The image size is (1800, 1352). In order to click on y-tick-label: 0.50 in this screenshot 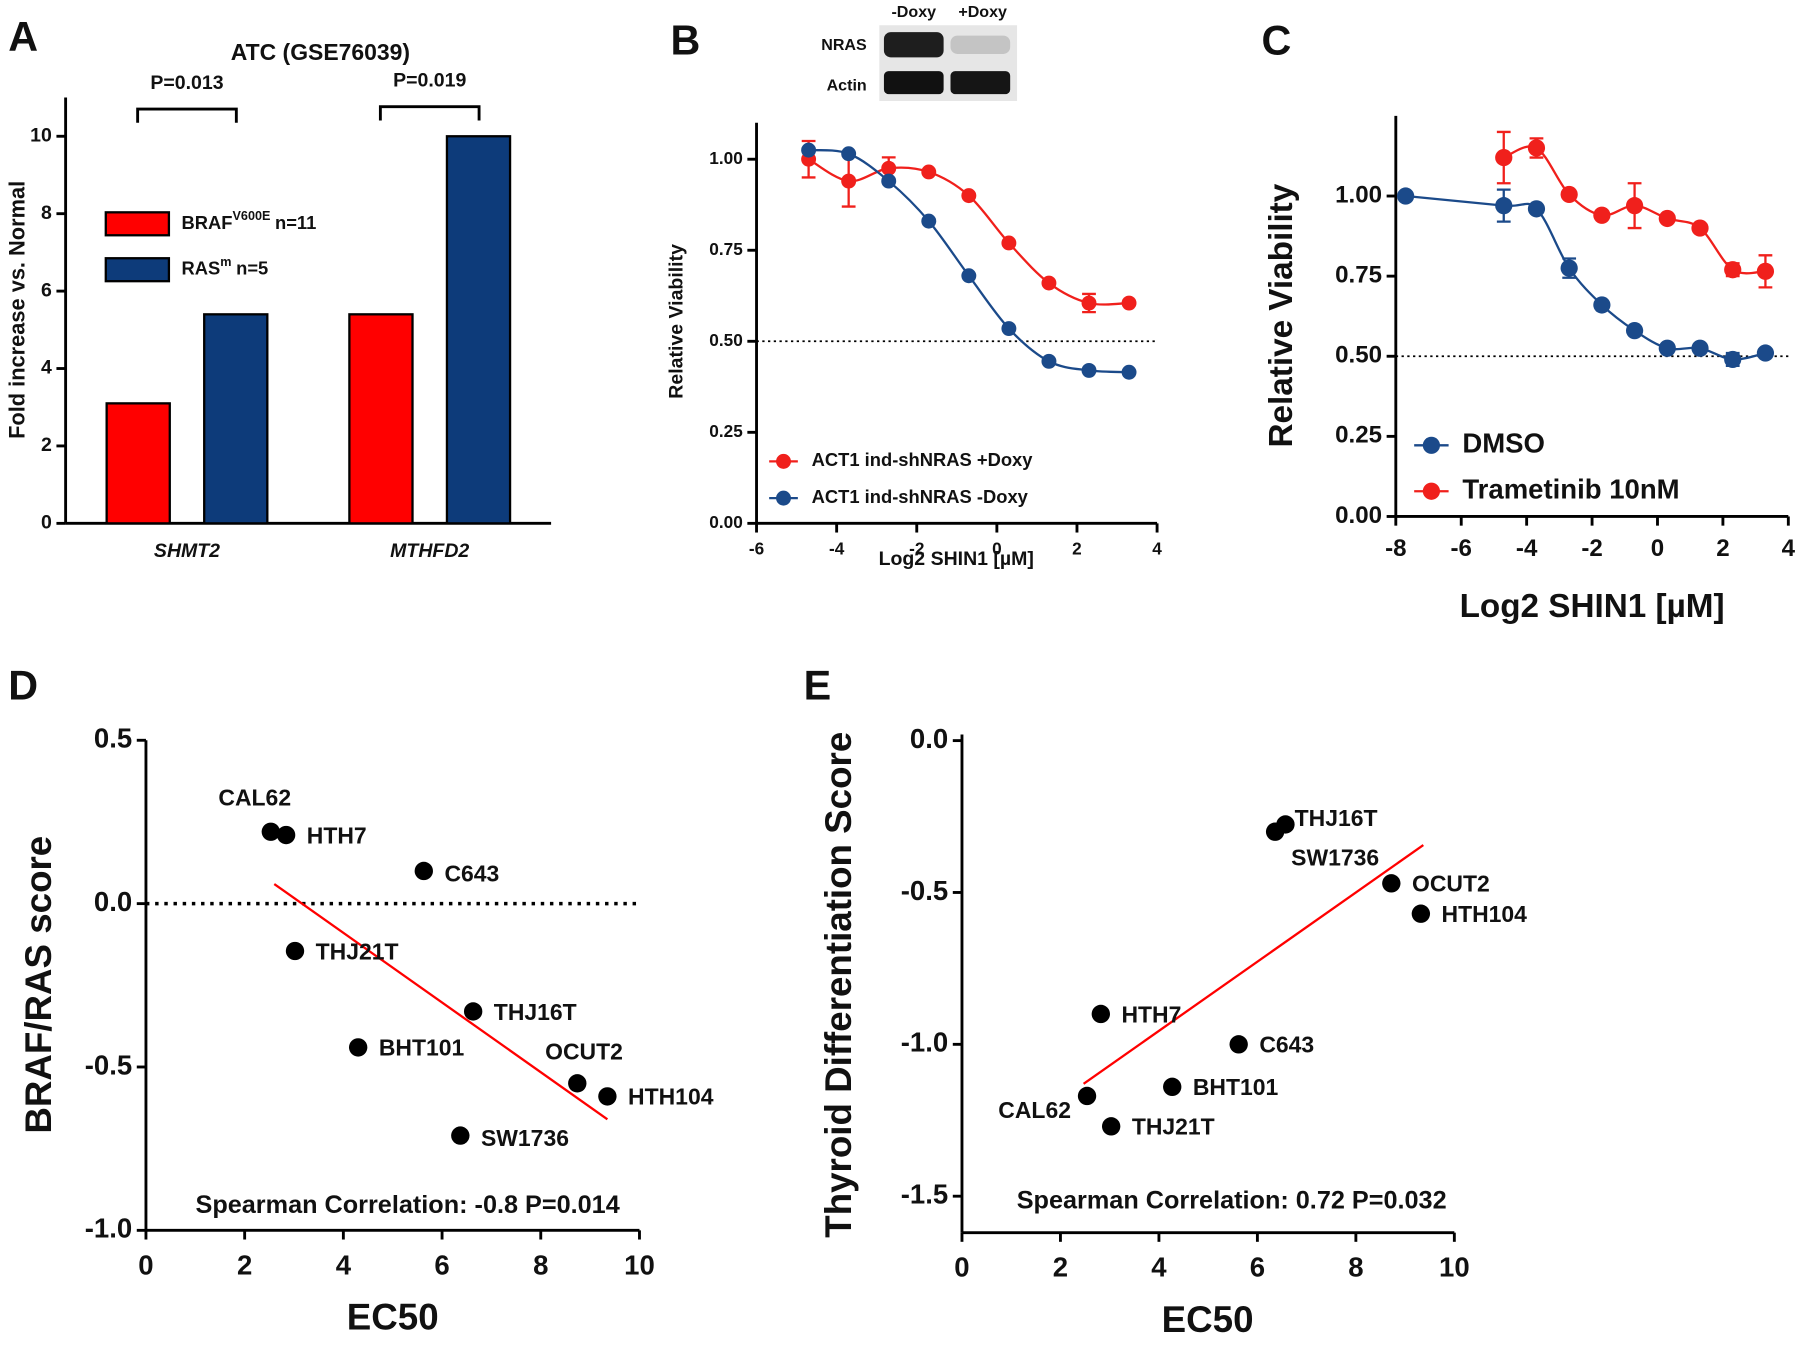, I will do `click(1358, 355)`.